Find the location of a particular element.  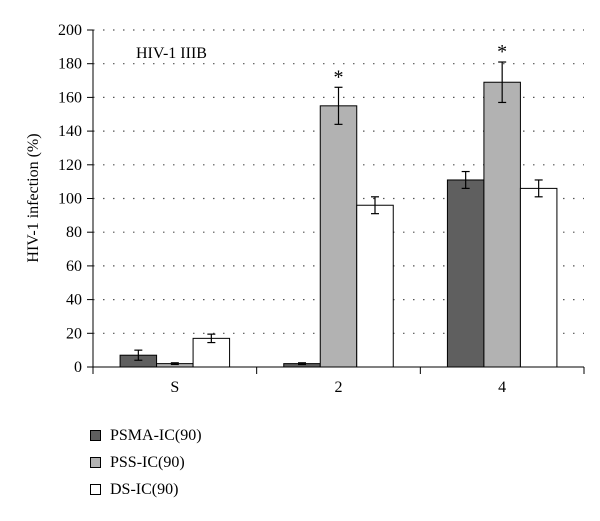

legend-swatch-psma is located at coordinates (95, 435).